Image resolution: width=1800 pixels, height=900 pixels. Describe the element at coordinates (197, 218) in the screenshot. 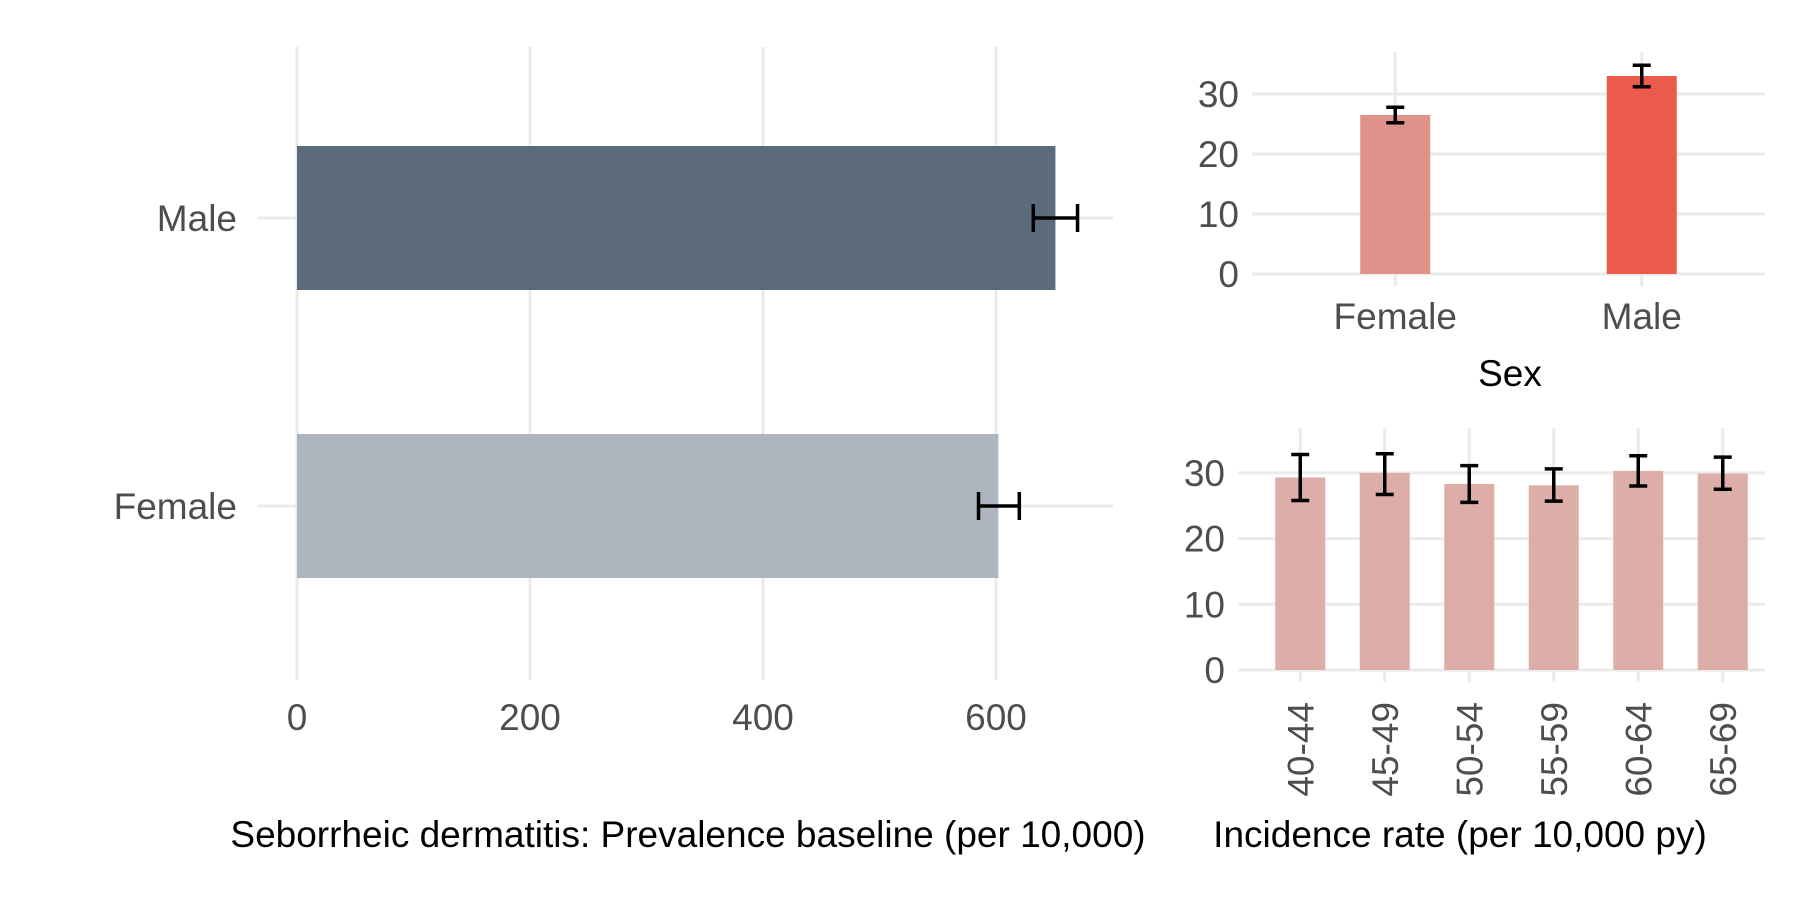

I see `prevalence-y-tick-label: Male` at that location.